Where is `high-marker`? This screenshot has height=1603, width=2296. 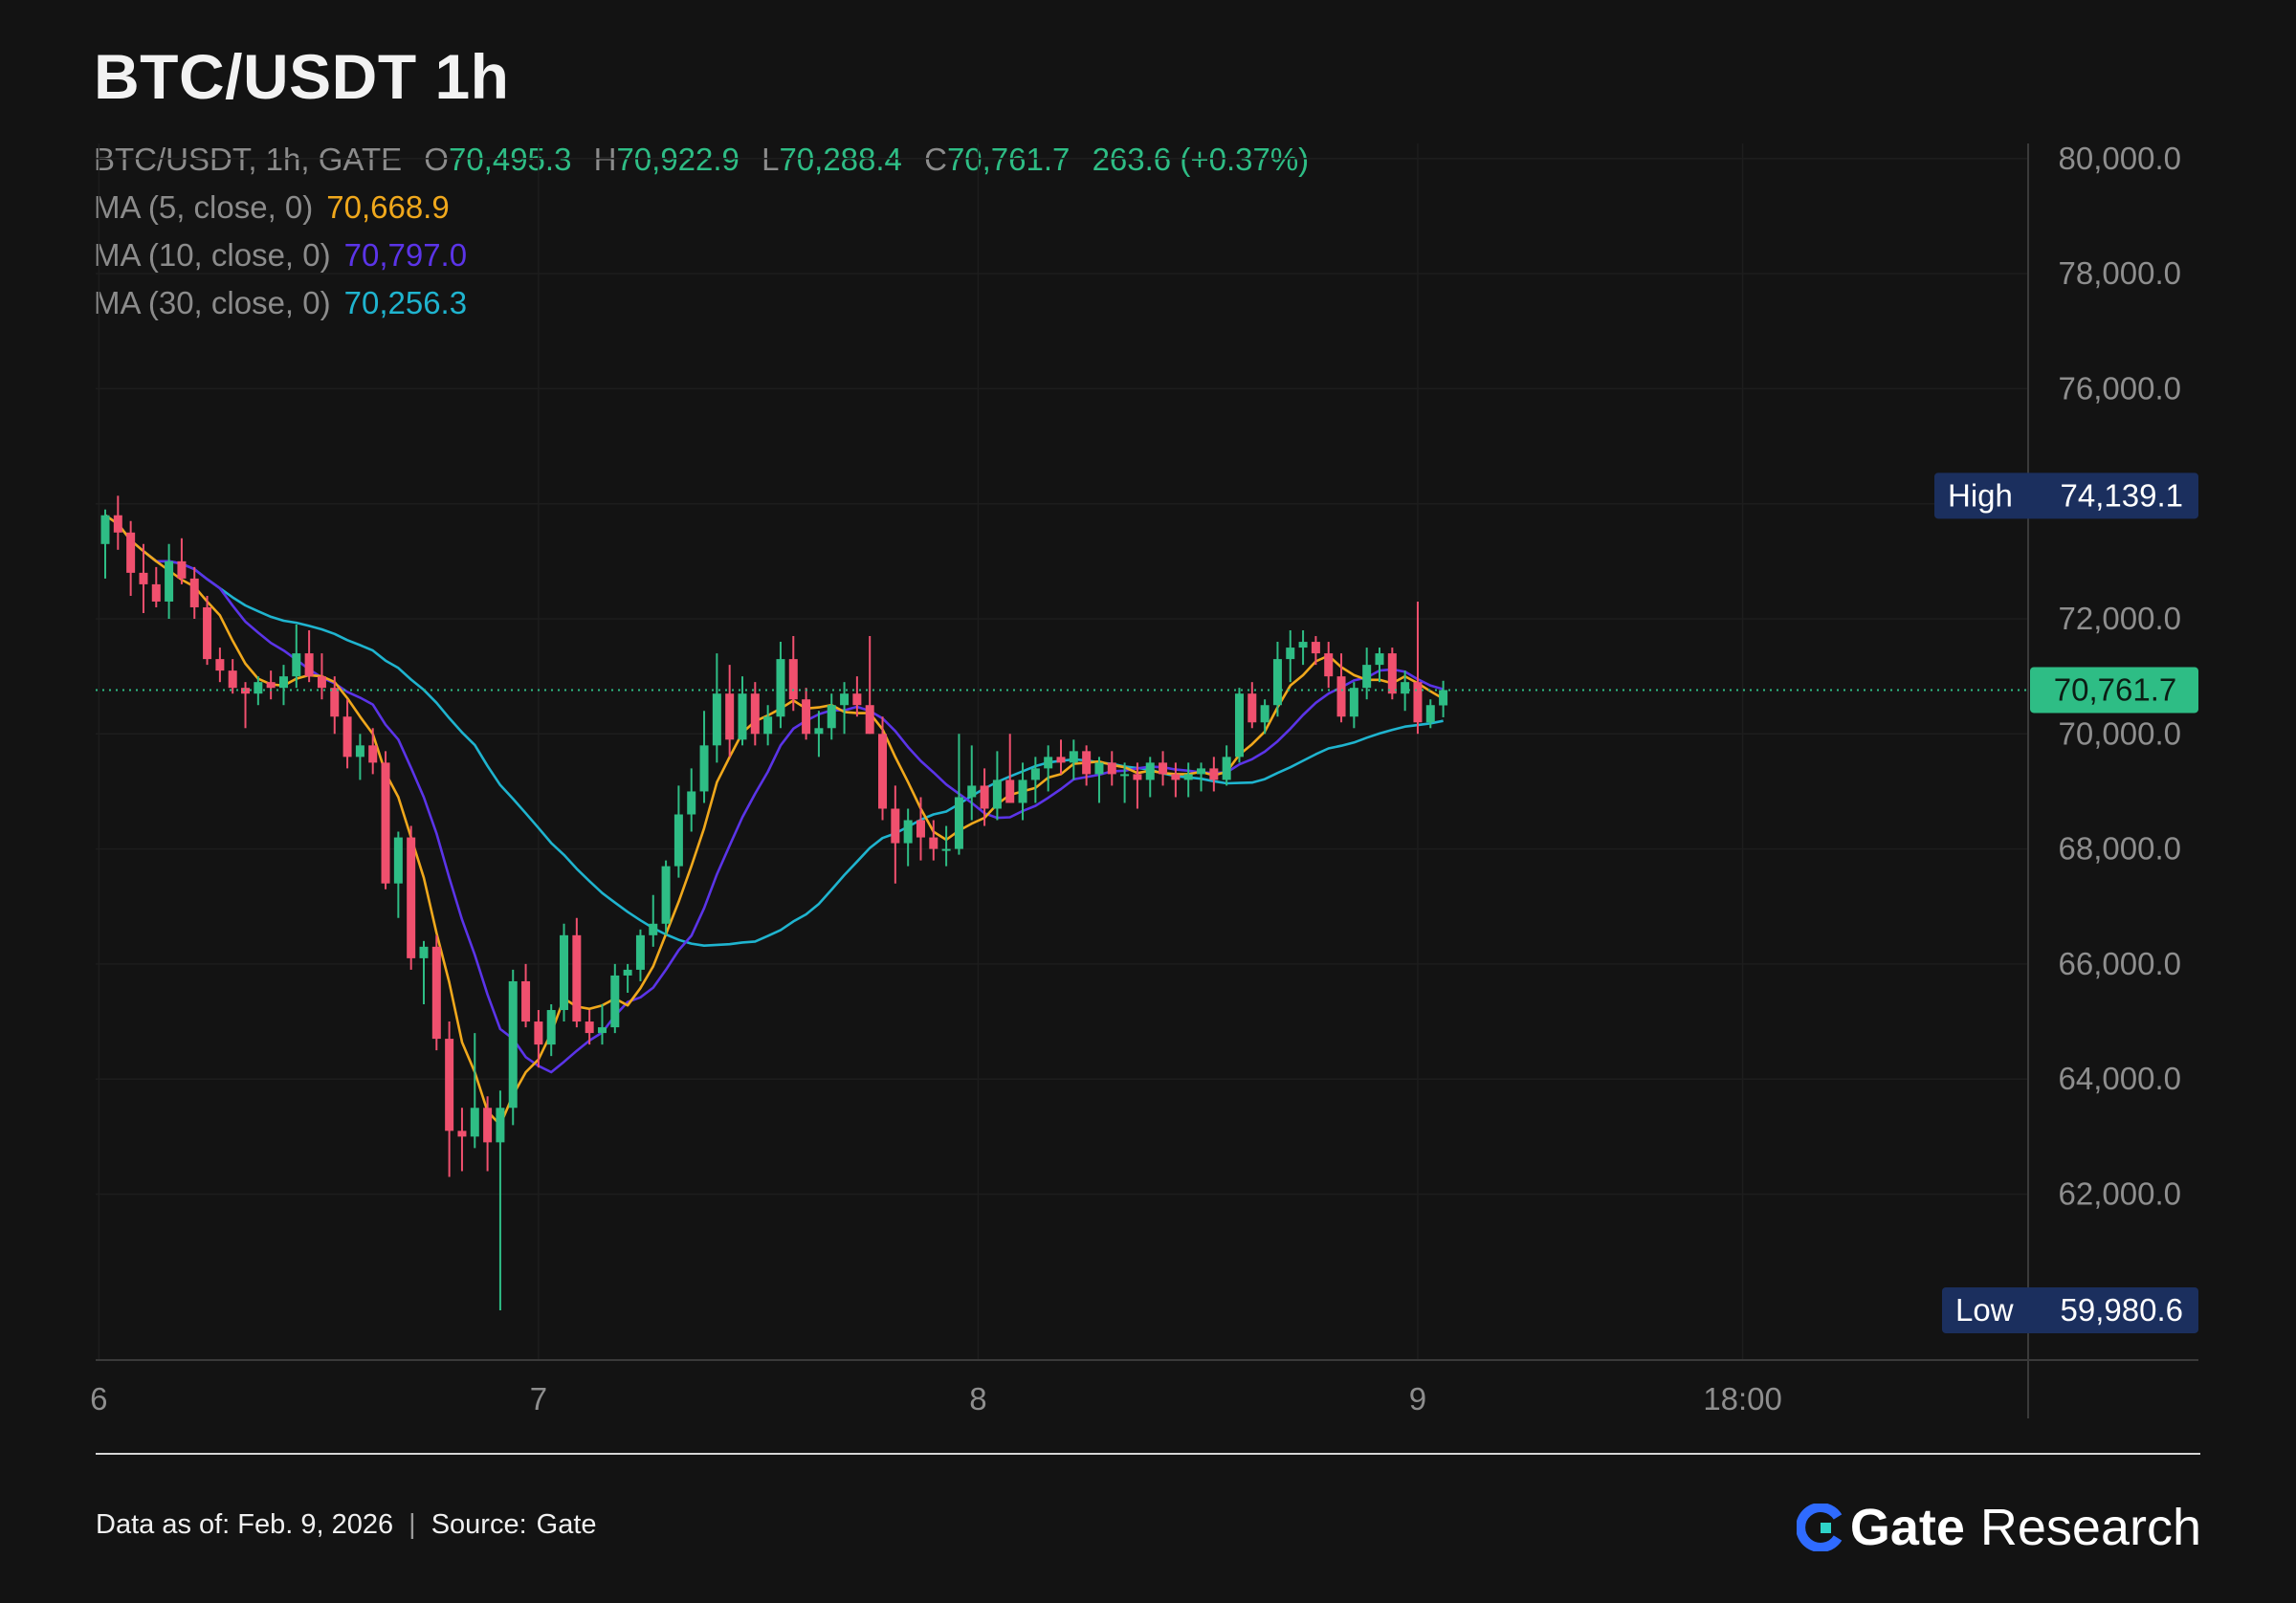 high-marker is located at coordinates (2066, 496).